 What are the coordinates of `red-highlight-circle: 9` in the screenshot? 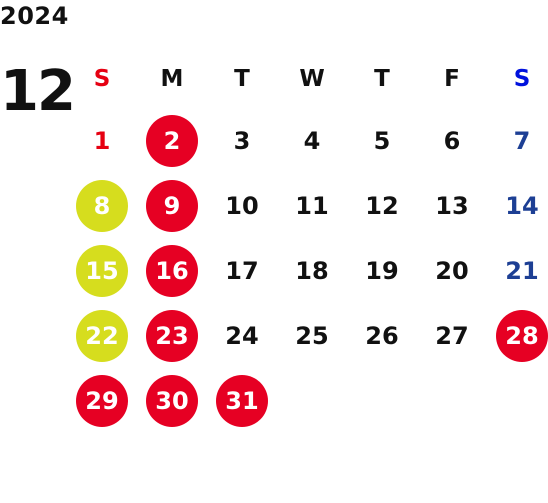 It's located at (172, 205).